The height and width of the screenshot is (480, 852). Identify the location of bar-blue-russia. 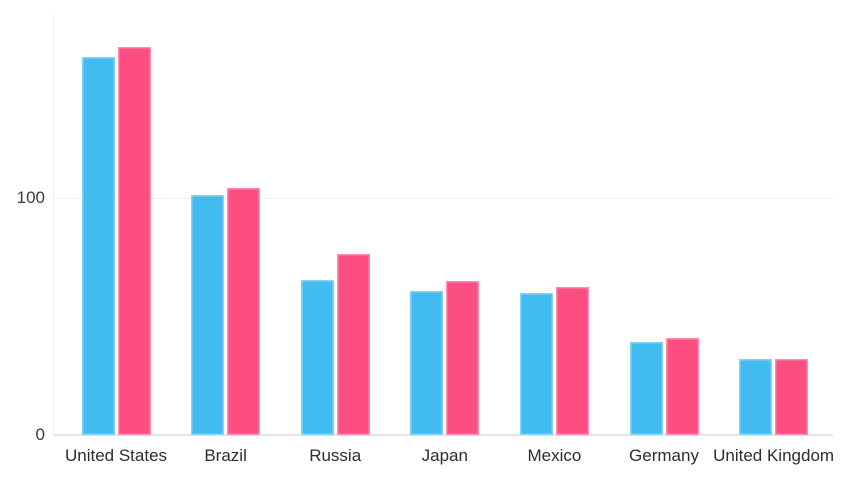
(317, 357).